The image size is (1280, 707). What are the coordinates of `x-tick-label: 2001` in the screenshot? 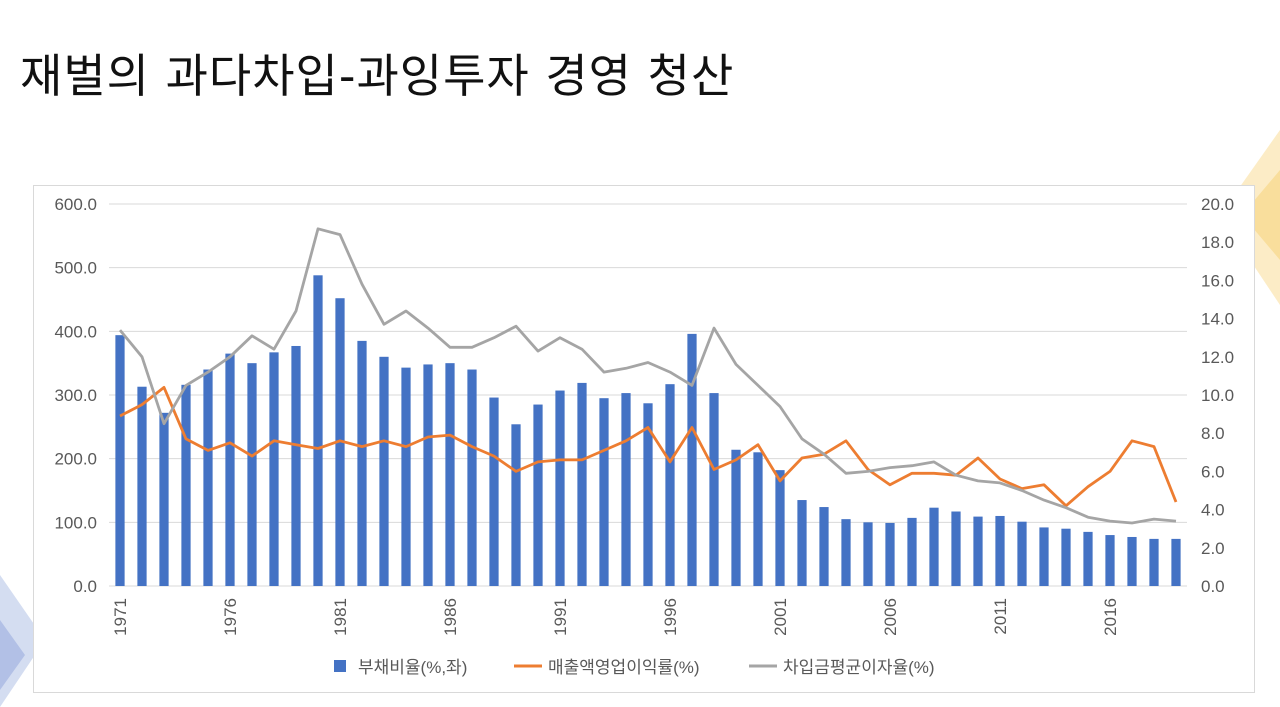 It's located at (780, 617).